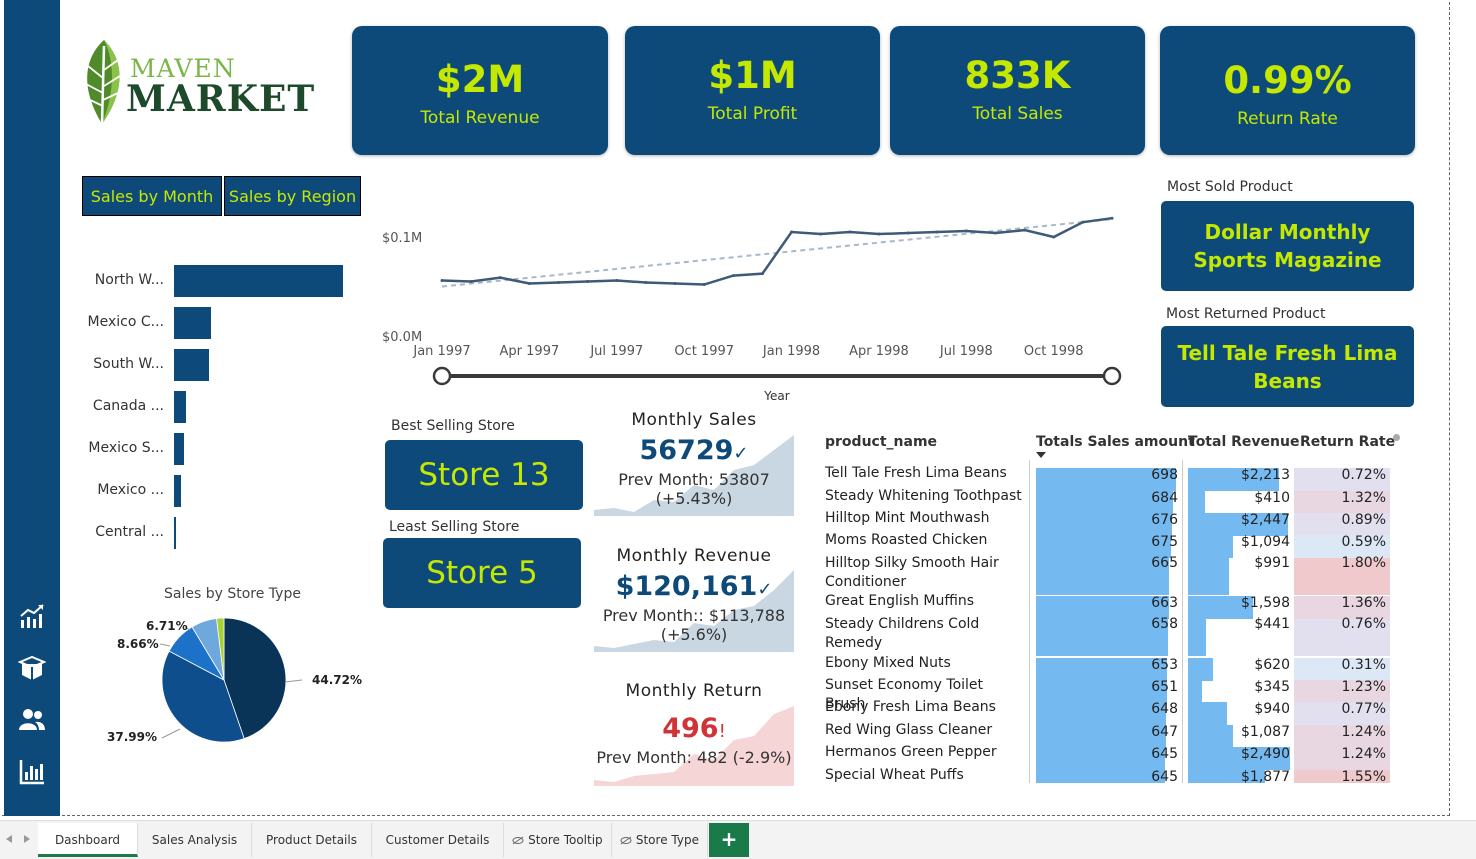  What do you see at coordinates (27, 839) in the screenshot?
I see `tab-scroll-right-icon` at bounding box center [27, 839].